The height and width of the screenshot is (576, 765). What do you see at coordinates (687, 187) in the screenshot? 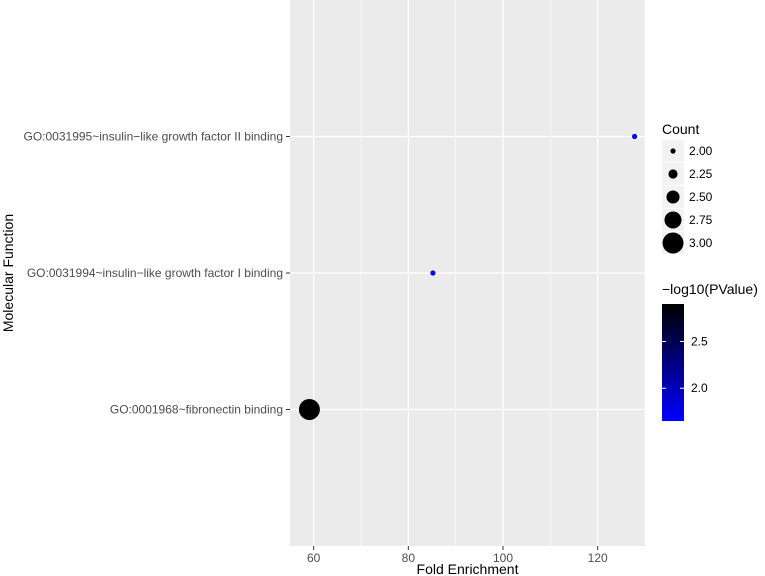
I see `count-size-legend: Count 2.00 2.25 2.50 2.75 3.00` at bounding box center [687, 187].